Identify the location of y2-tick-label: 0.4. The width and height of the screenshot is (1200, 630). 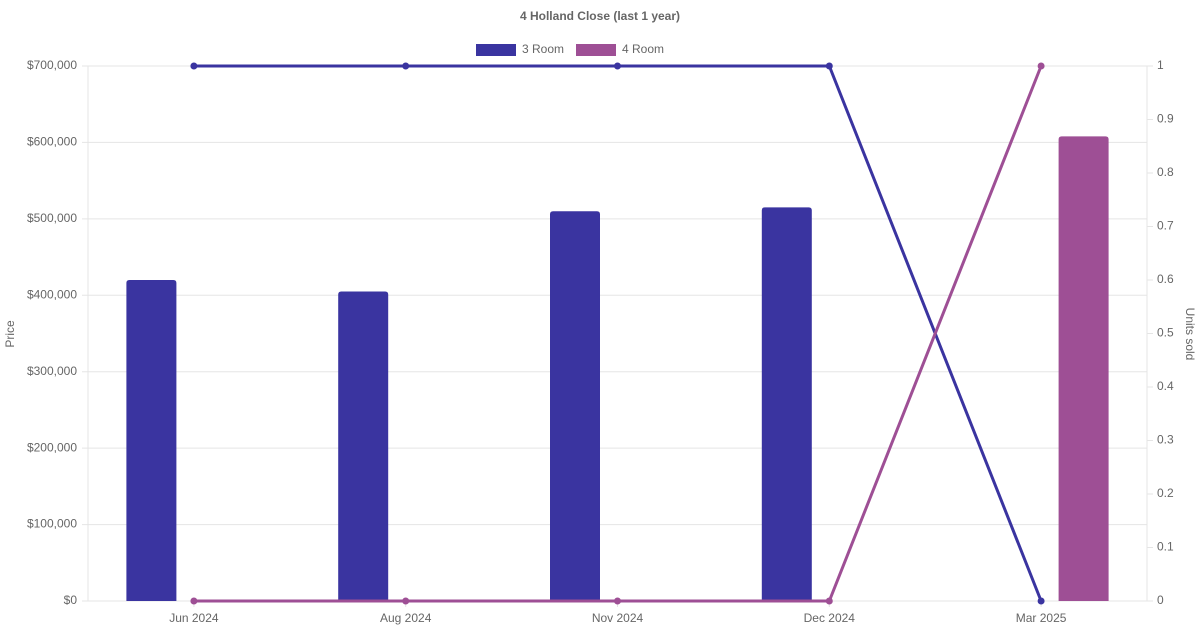
(1165, 386).